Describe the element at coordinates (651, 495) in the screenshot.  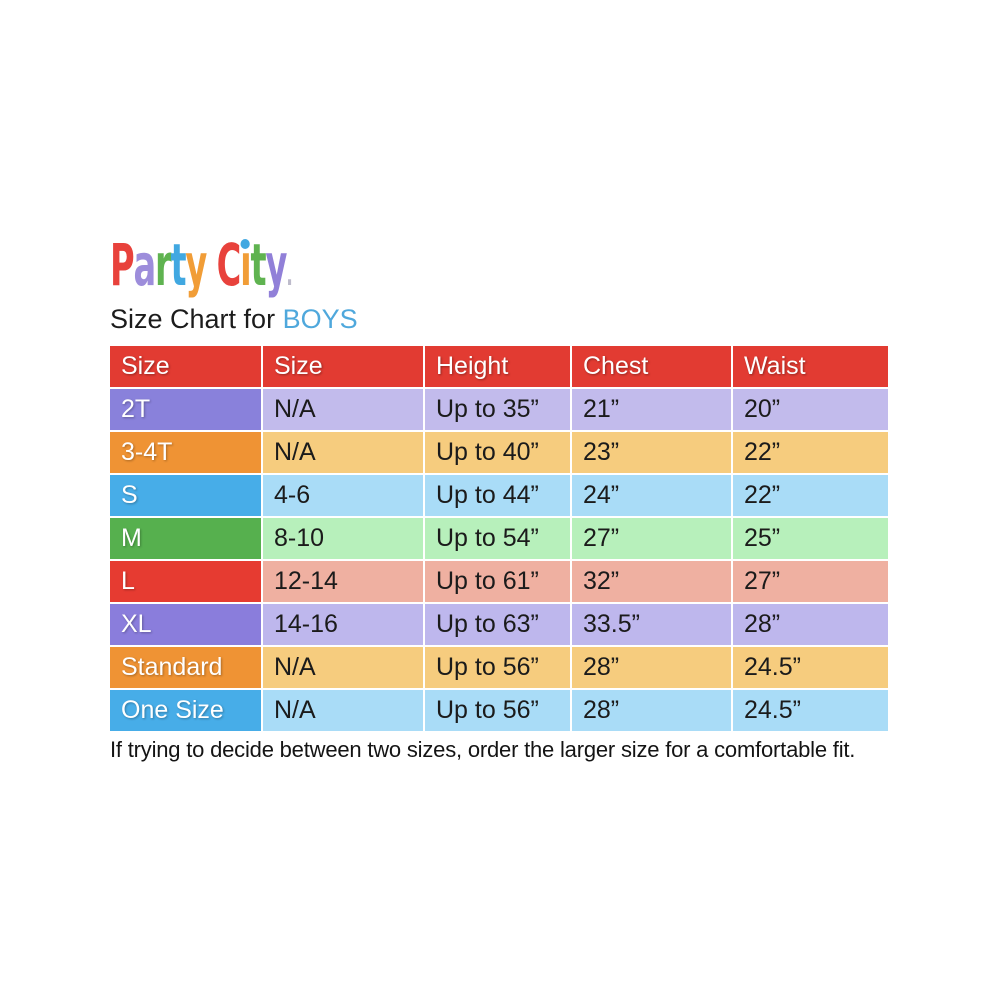
I see `data-cell: 24”` at that location.